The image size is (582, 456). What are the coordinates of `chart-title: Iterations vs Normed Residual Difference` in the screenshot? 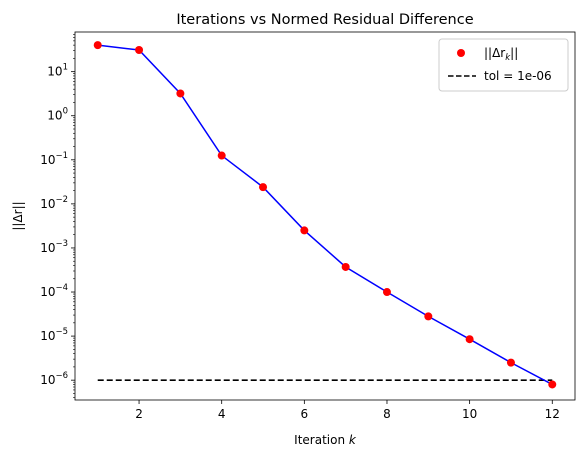 It's located at (324, 20).